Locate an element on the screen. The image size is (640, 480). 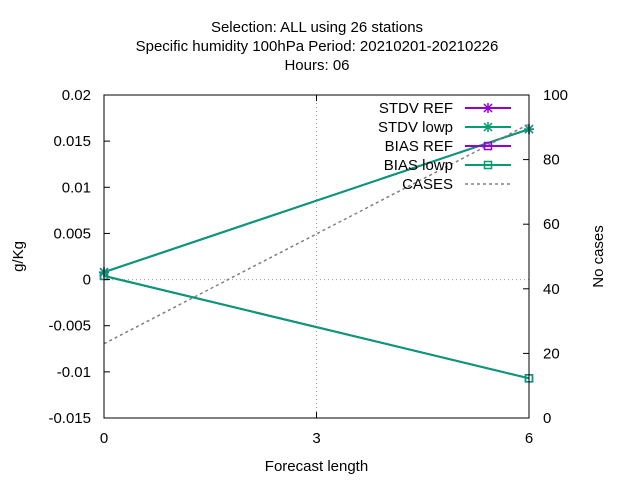
legend-label: STDV lowp is located at coordinates (415, 127).